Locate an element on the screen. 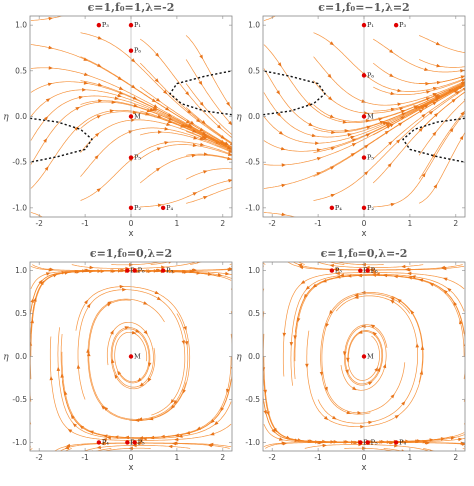 Image resolution: width=474 pixels, height=486 pixels. panel-title: ϵ=1,f₀=−1,λ=2 is located at coordinates (363, 7).